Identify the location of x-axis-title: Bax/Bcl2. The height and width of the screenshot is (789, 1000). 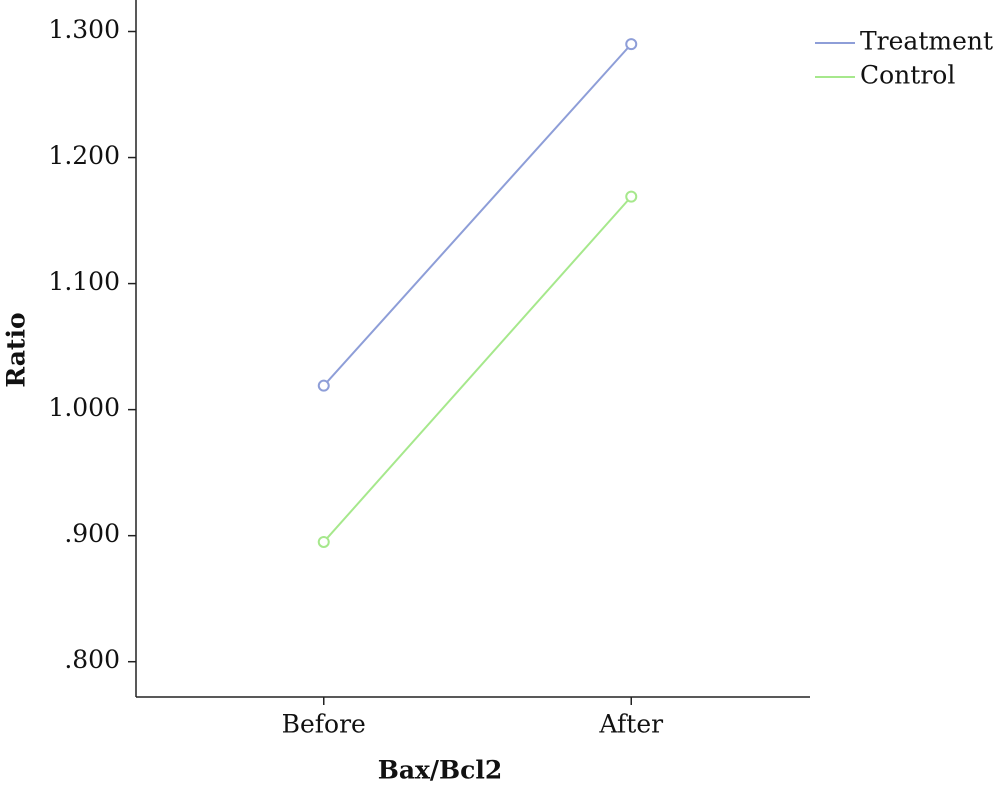
(440, 770).